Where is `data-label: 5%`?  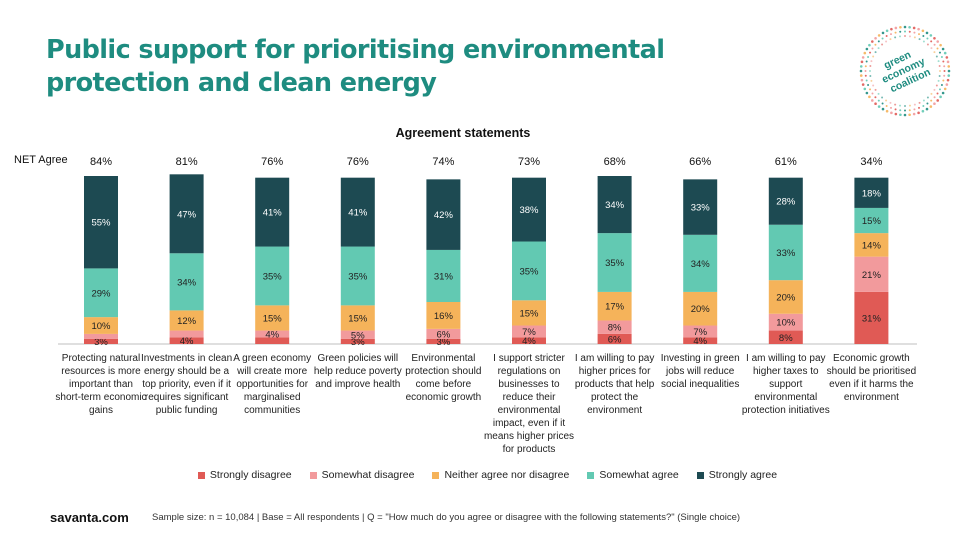 data-label: 5% is located at coordinates (358, 335).